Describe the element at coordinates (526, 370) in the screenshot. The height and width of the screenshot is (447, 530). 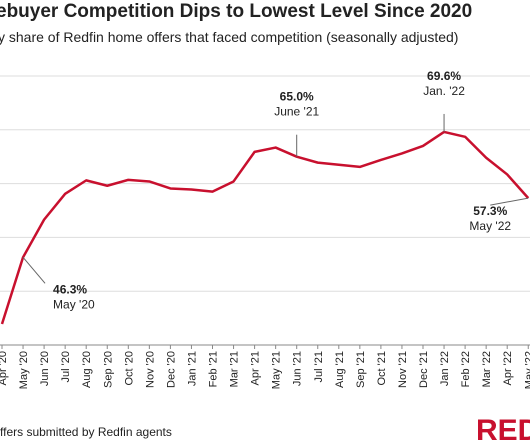
I see `x-tick-label: May '22` at that location.